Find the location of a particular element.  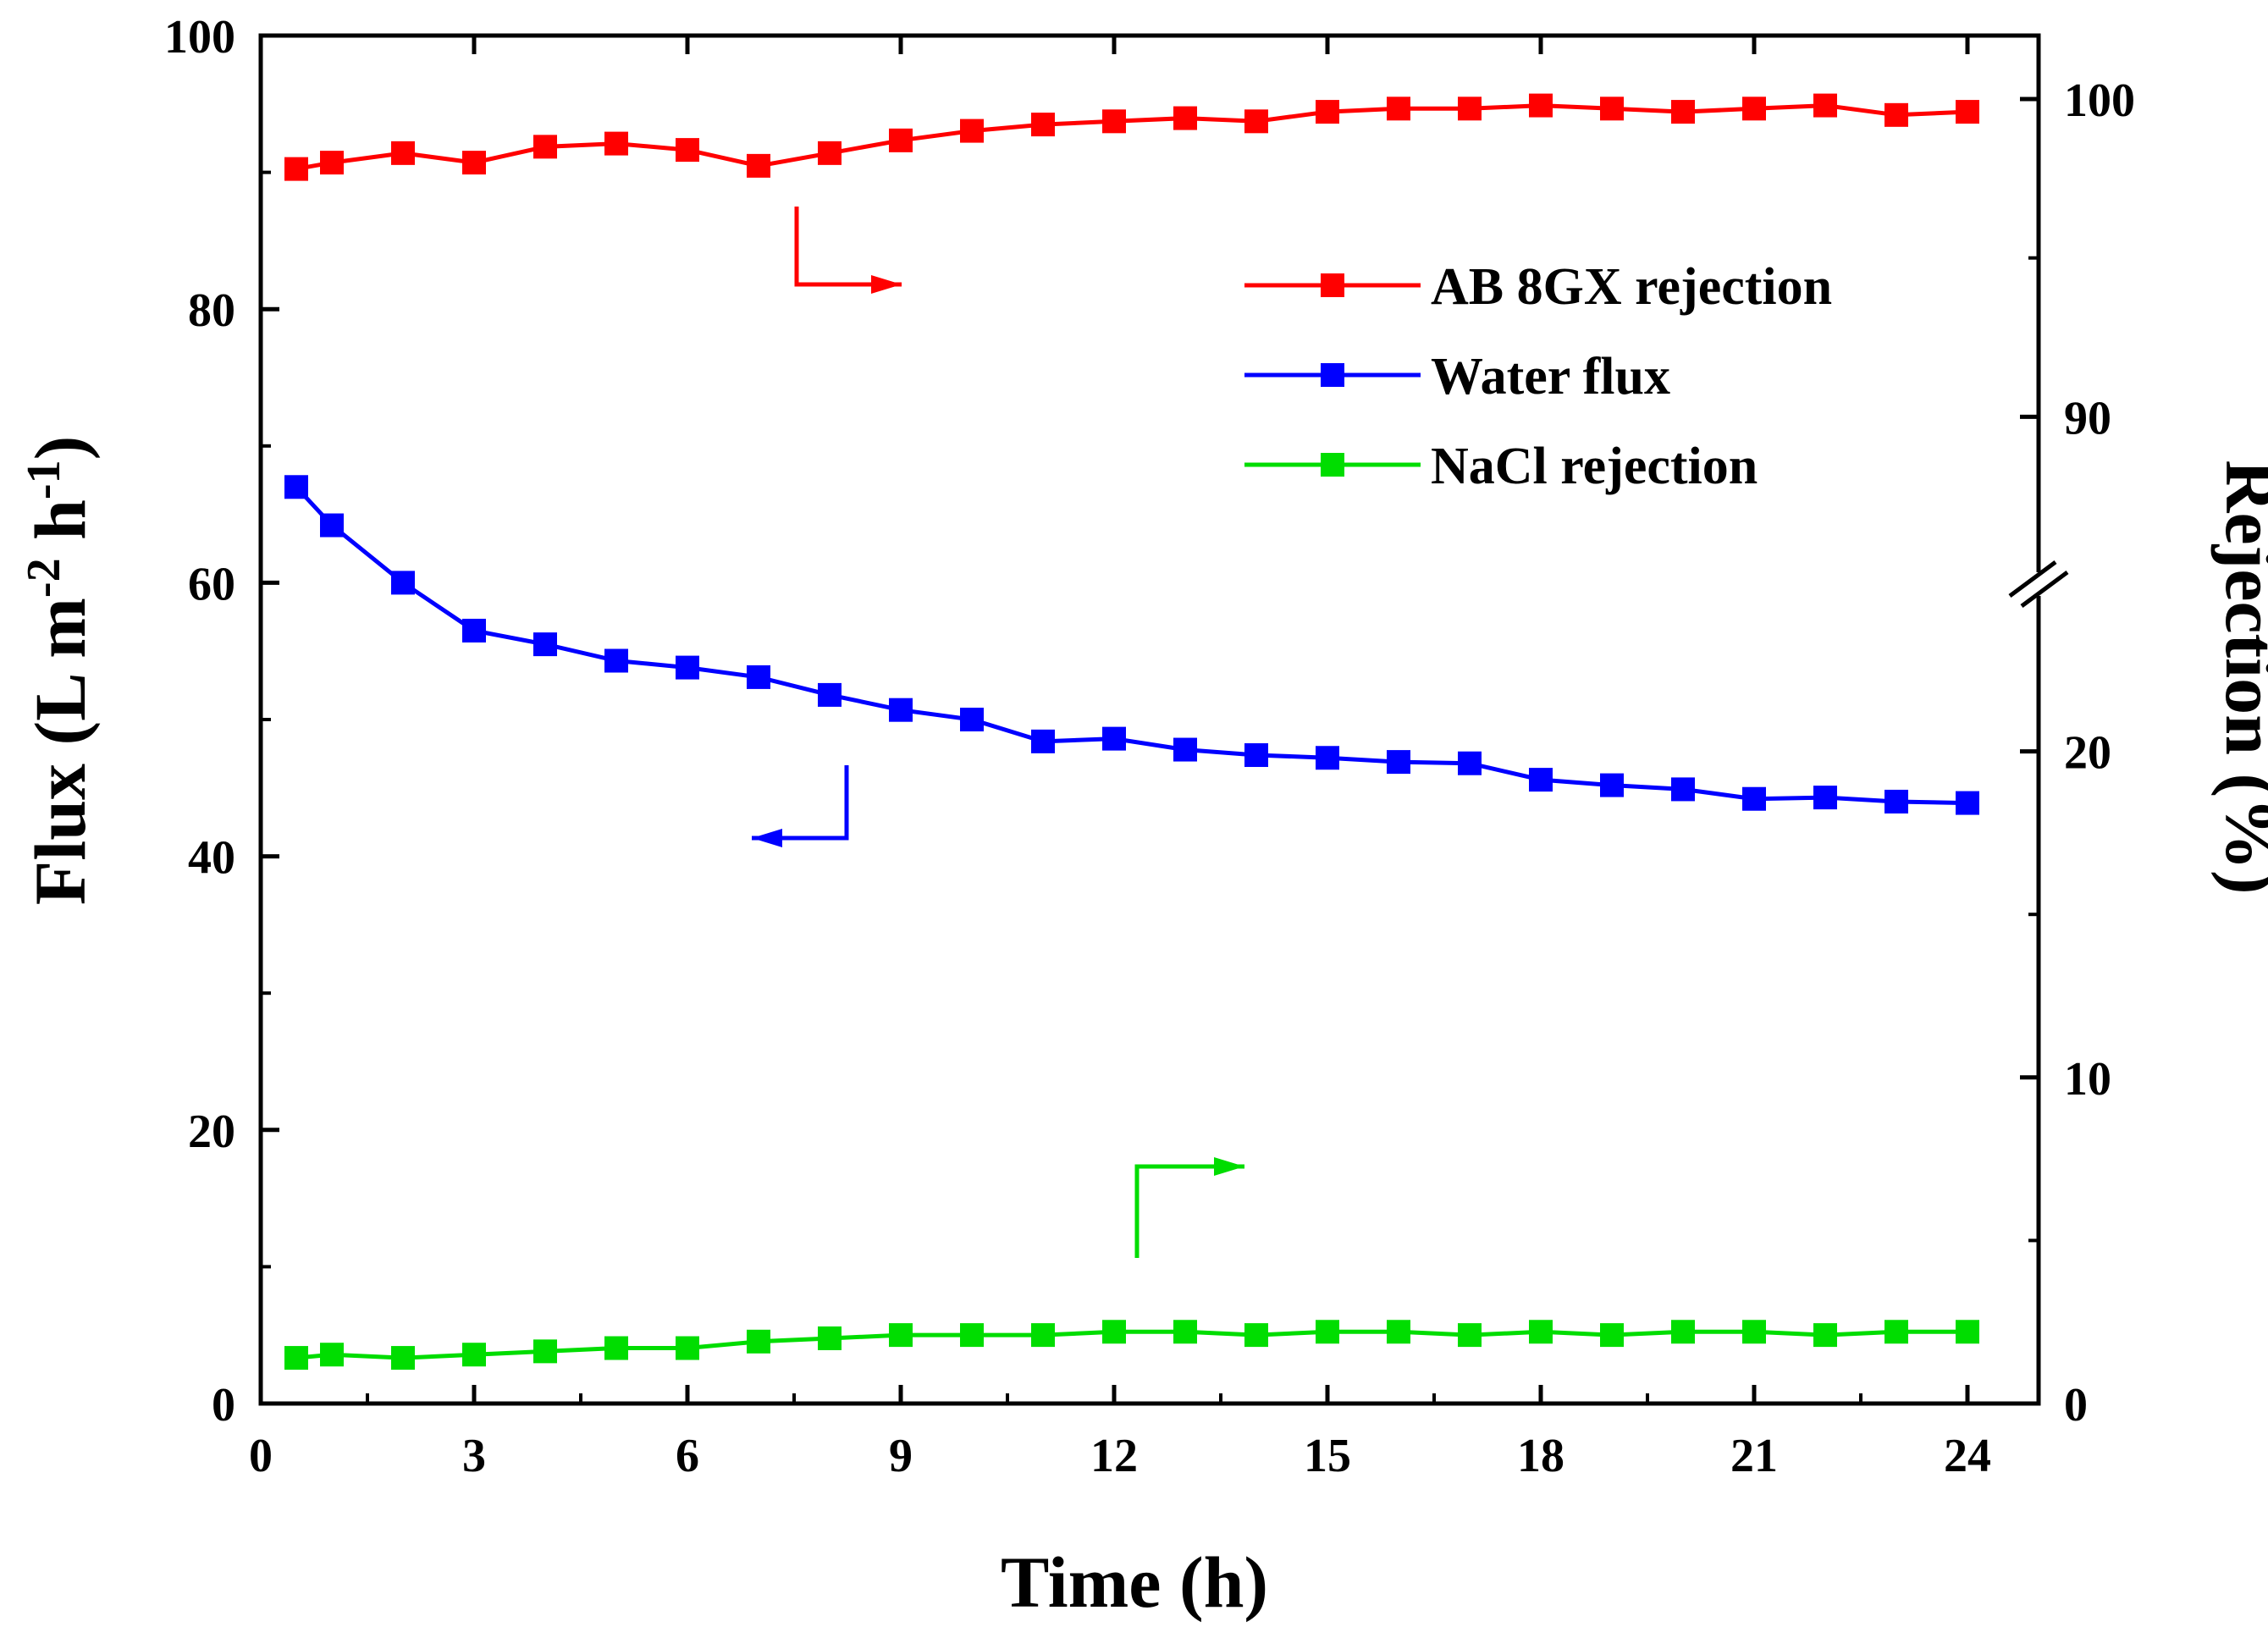

legend-label: Water flux is located at coordinates (1550, 377).